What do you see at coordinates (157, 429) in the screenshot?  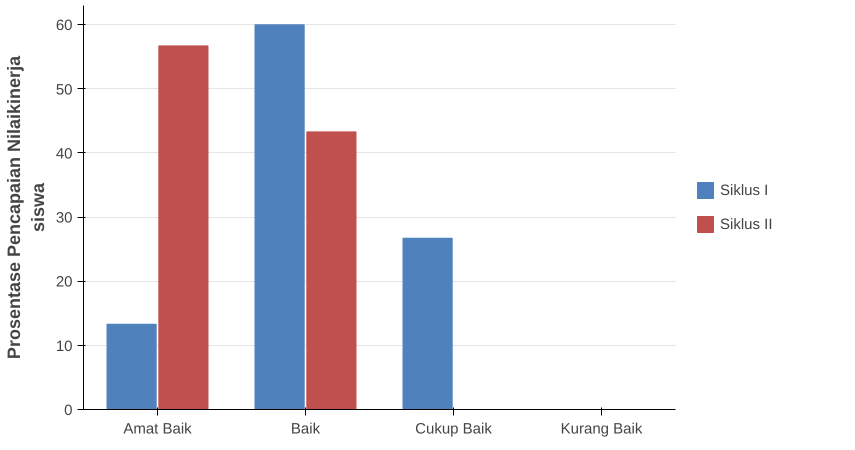 I see `x-tick-label: Amat Baik` at bounding box center [157, 429].